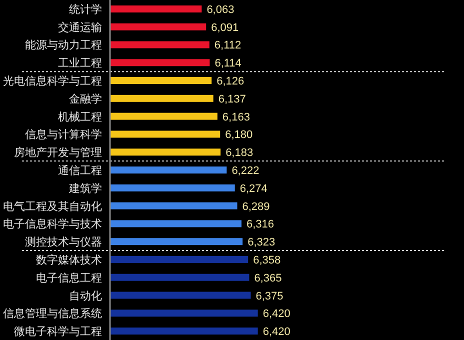 This screenshot has height=340, width=464. What do you see at coordinates (80, 117) in the screenshot?
I see `y-tick-label: 机械工程` at bounding box center [80, 117].